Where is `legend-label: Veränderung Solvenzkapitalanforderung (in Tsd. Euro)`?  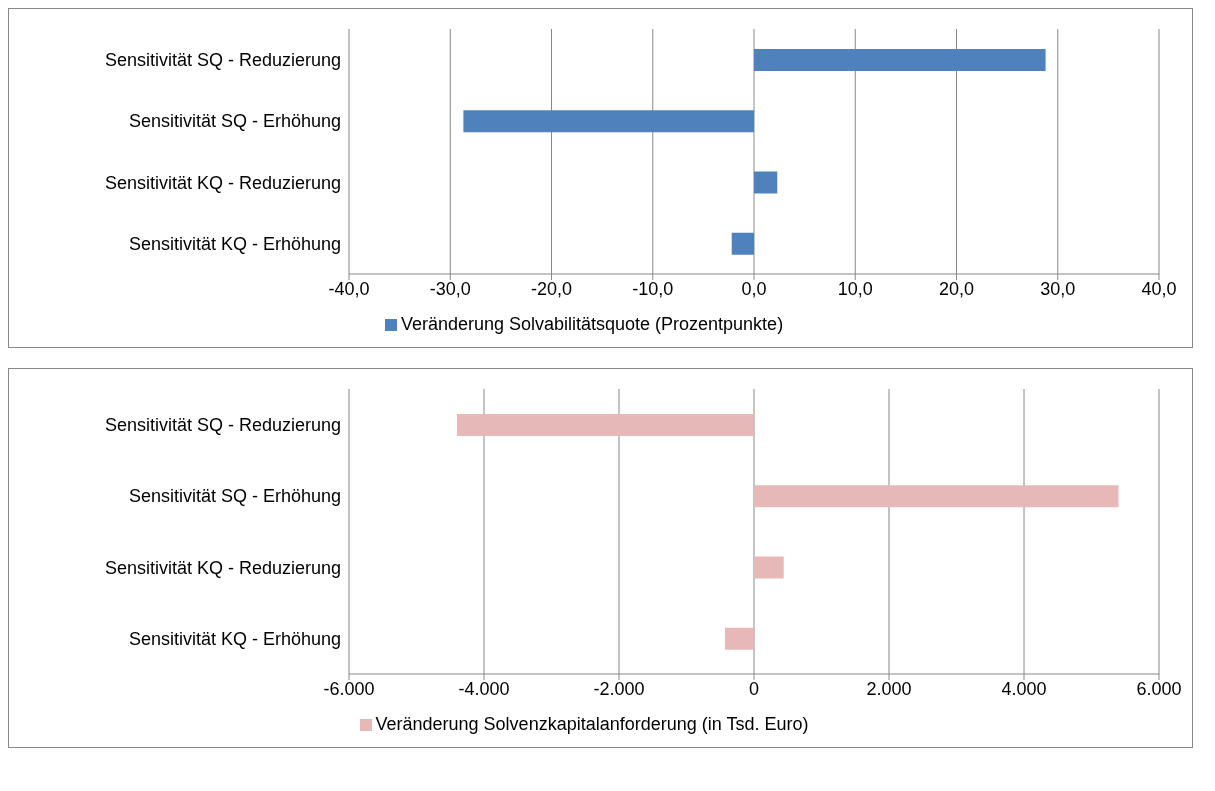 legend-label: Veränderung Solvenzkapitalanforderung (in Tsd. Euro) is located at coordinates (592, 724).